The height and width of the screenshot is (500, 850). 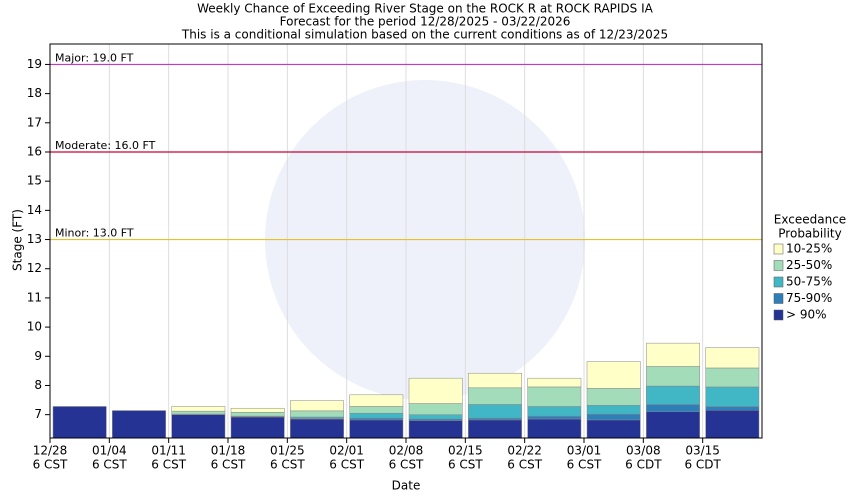 I want to click on legend-label: 75-90%, so click(x=809, y=298).